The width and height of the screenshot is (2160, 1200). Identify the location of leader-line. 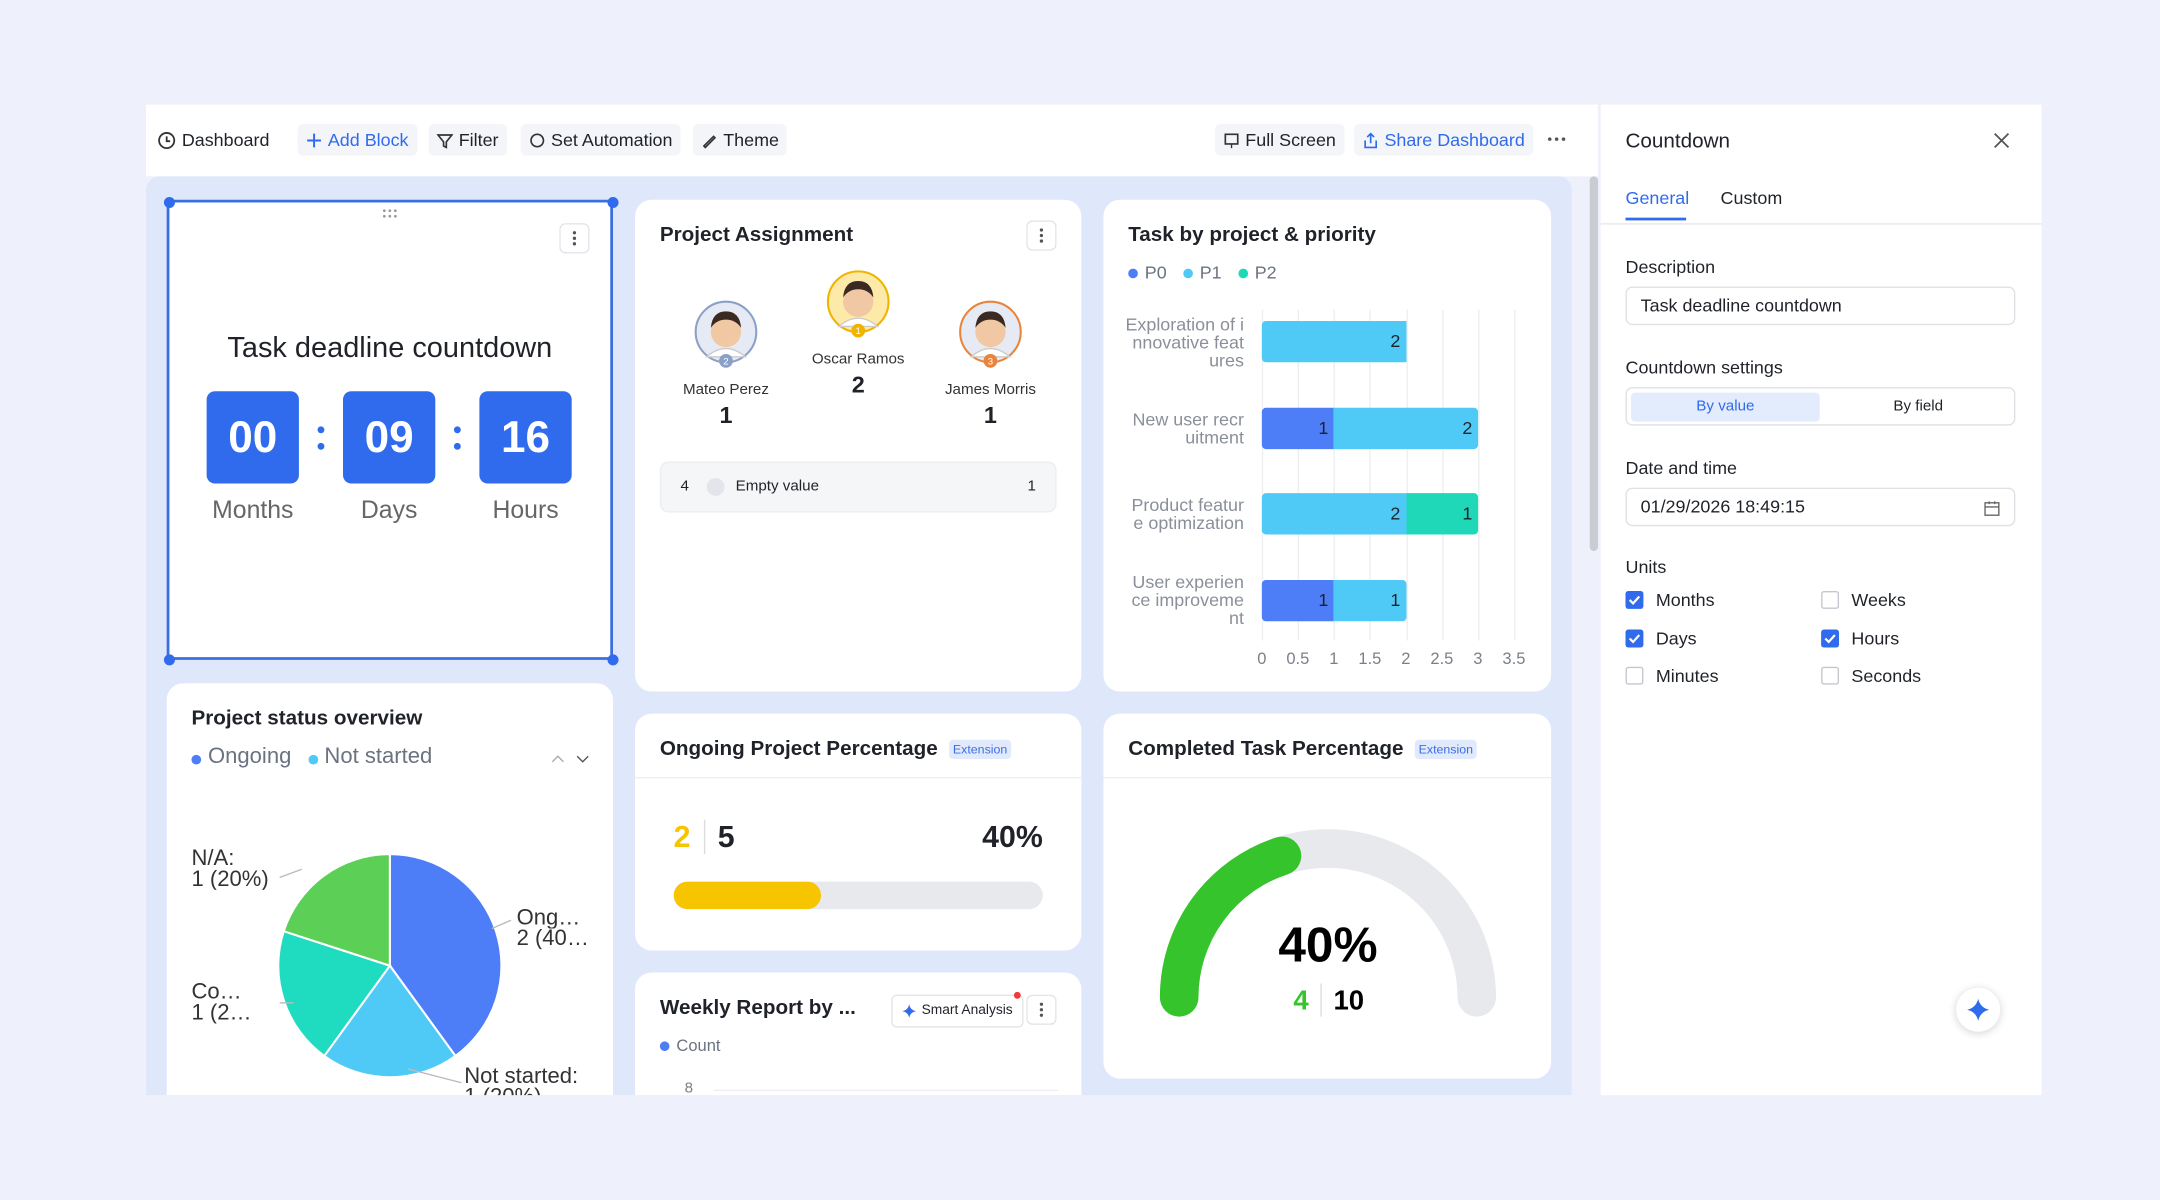
(501, 924).